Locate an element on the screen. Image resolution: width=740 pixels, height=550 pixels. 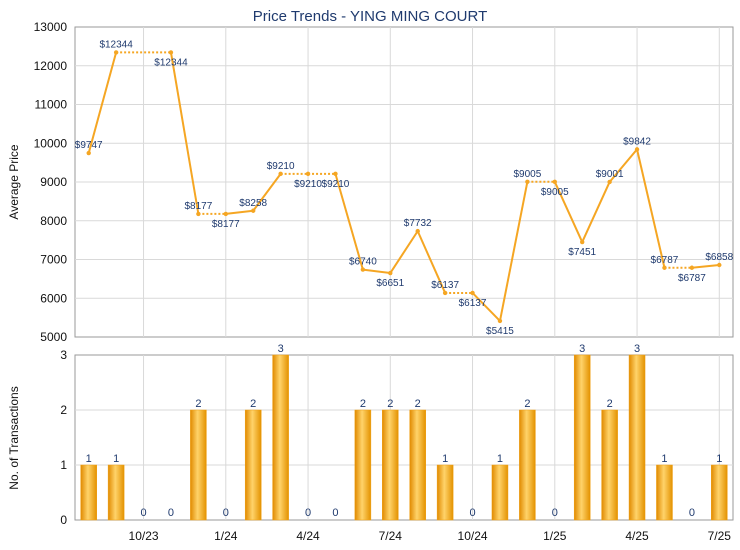
price-data-label: $9001 is located at coordinates (610, 174).